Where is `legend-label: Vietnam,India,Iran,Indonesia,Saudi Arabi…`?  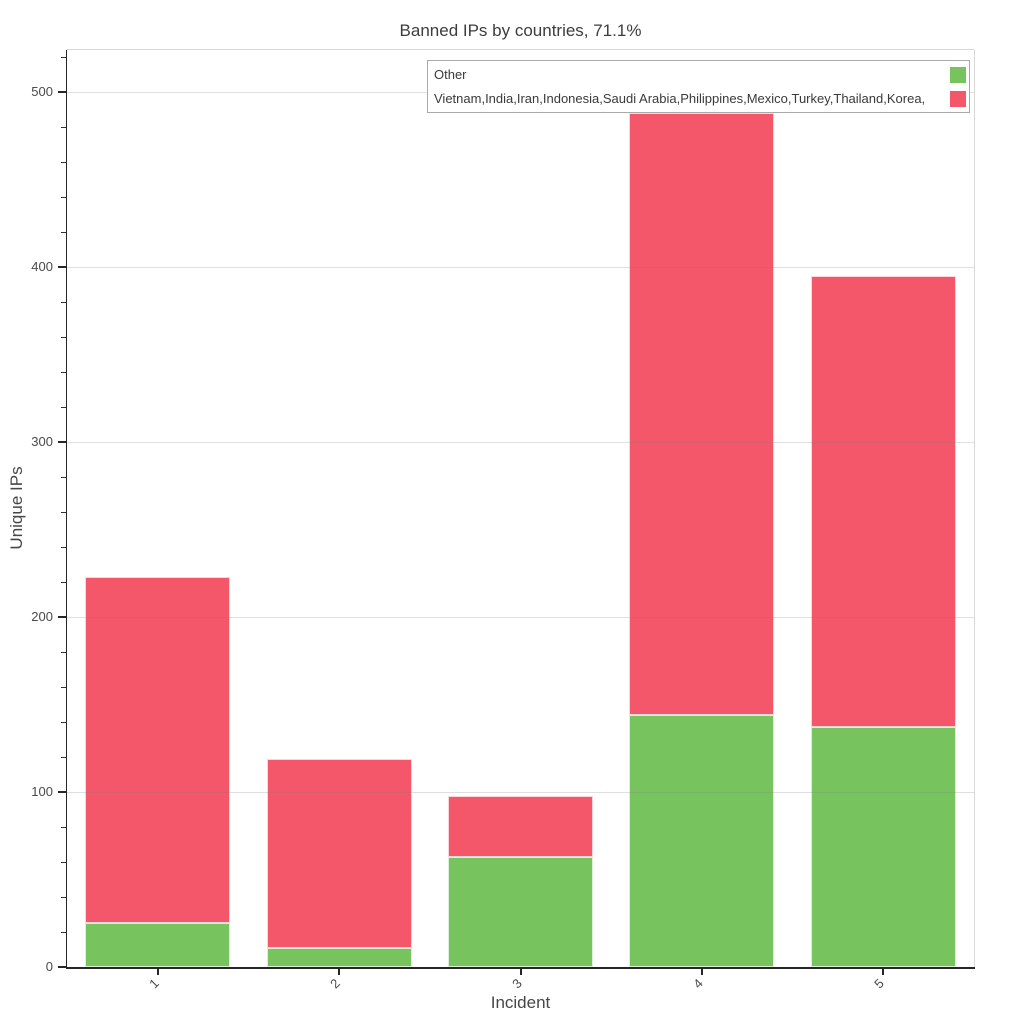
legend-label: Vietnam,India,Iran,Indonesia,Saudi Arabi… is located at coordinates (680, 98).